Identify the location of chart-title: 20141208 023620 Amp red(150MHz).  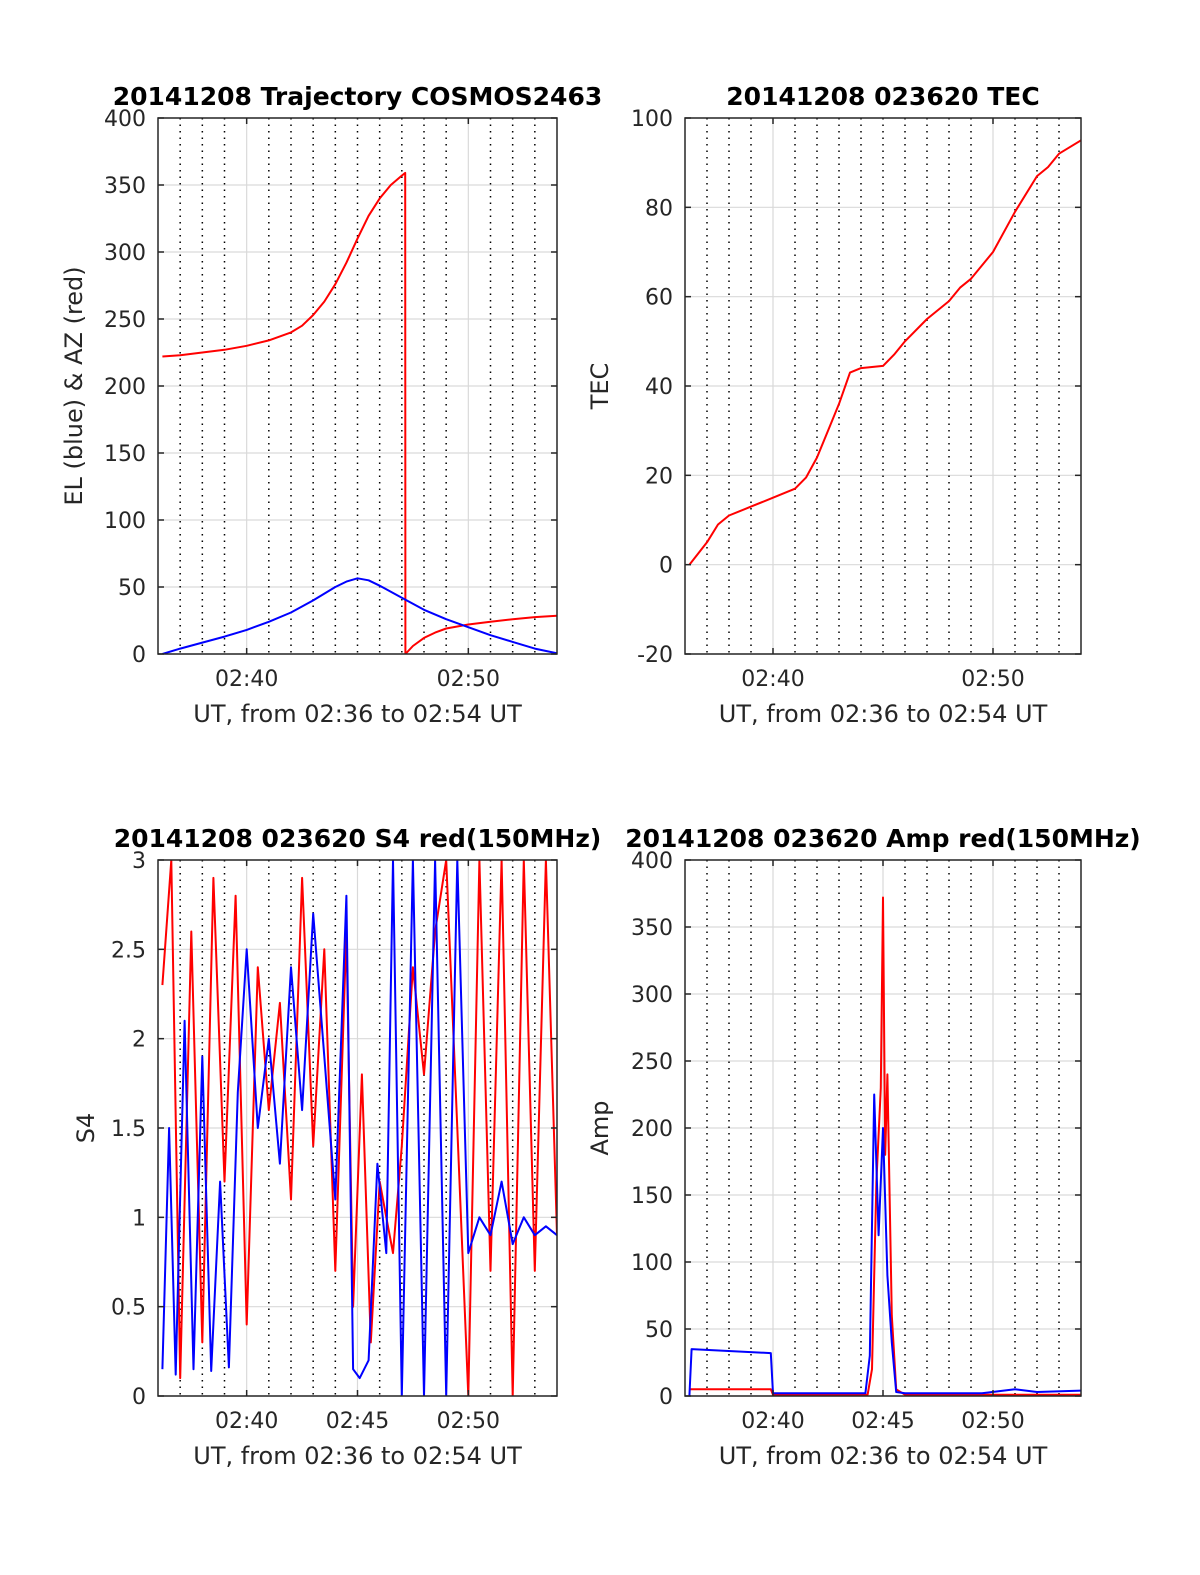
(883, 838).